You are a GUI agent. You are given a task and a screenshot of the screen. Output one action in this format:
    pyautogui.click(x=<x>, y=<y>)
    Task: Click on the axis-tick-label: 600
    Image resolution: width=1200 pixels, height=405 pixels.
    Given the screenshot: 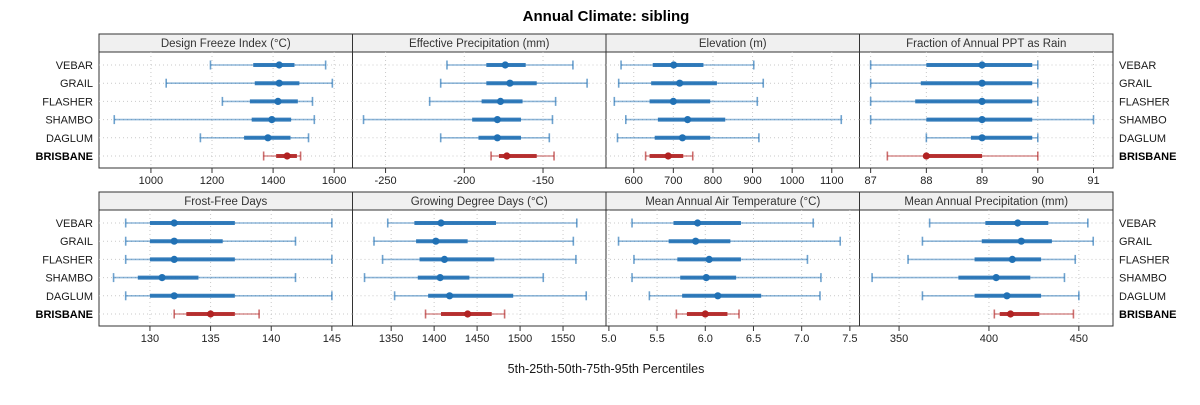 What is the action you would take?
    pyautogui.click(x=634, y=181)
    